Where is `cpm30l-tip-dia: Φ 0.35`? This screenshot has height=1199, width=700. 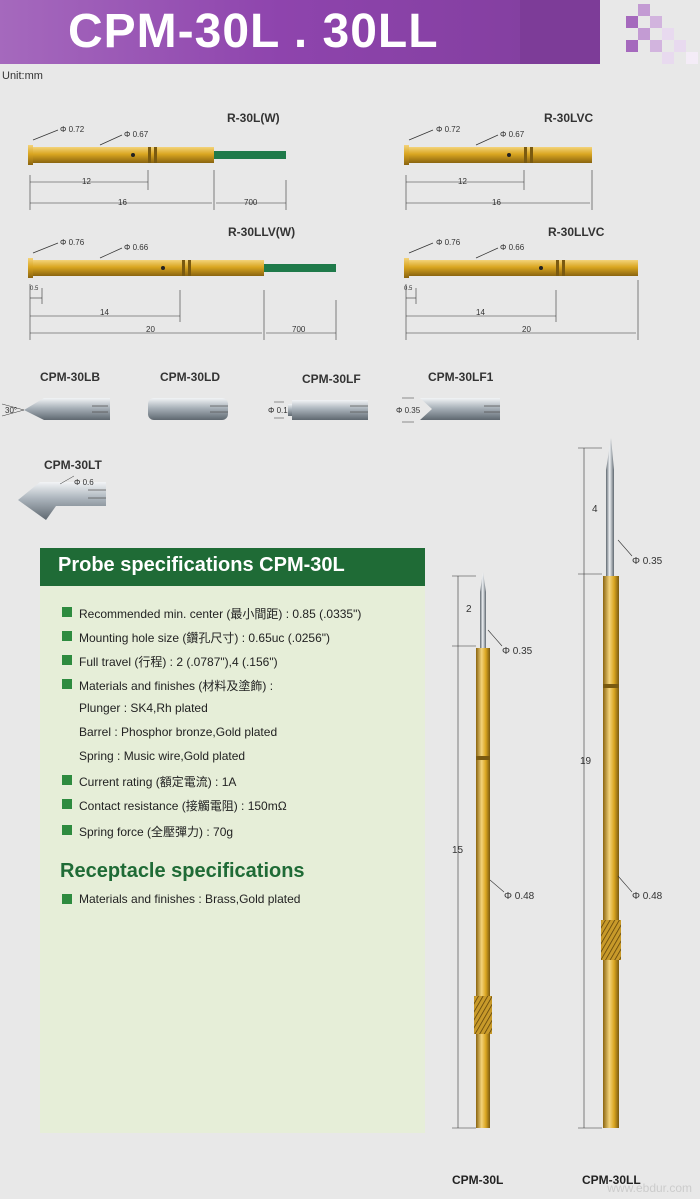 cpm30l-tip-dia: Φ 0.35 is located at coordinates (517, 651).